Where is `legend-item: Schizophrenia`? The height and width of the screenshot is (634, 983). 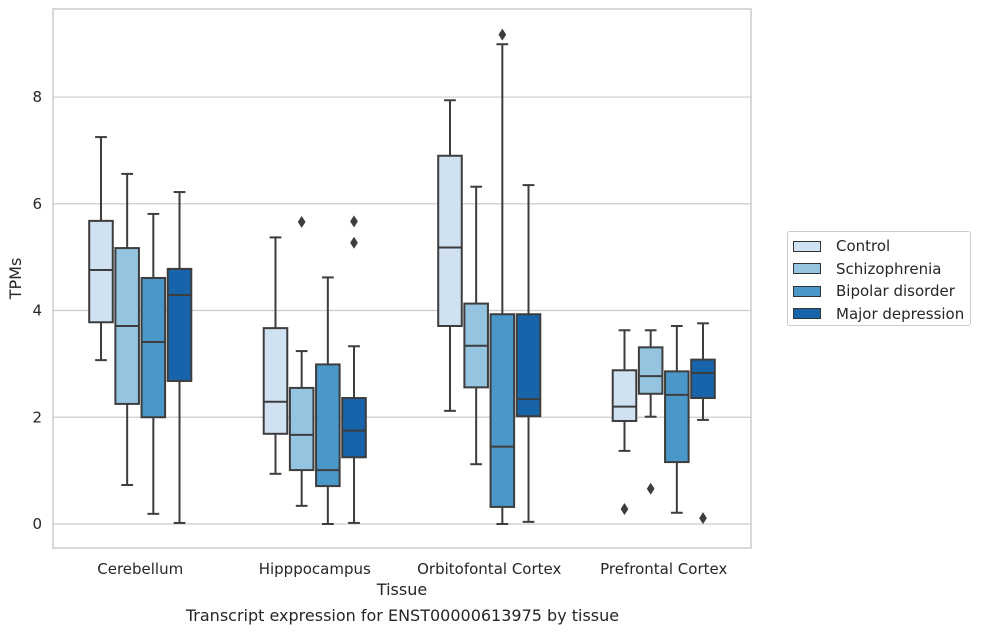 legend-item: Schizophrenia is located at coordinates (879, 269).